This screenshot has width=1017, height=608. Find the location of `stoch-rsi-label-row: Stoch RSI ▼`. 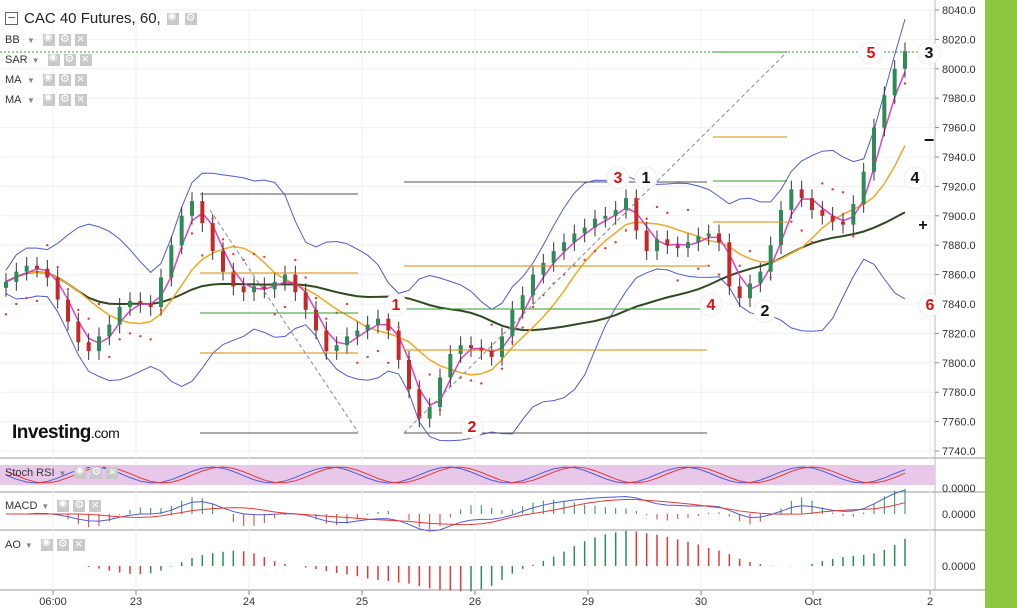

stoch-rsi-label-row: Stoch RSI ▼ is located at coordinates (62, 471).